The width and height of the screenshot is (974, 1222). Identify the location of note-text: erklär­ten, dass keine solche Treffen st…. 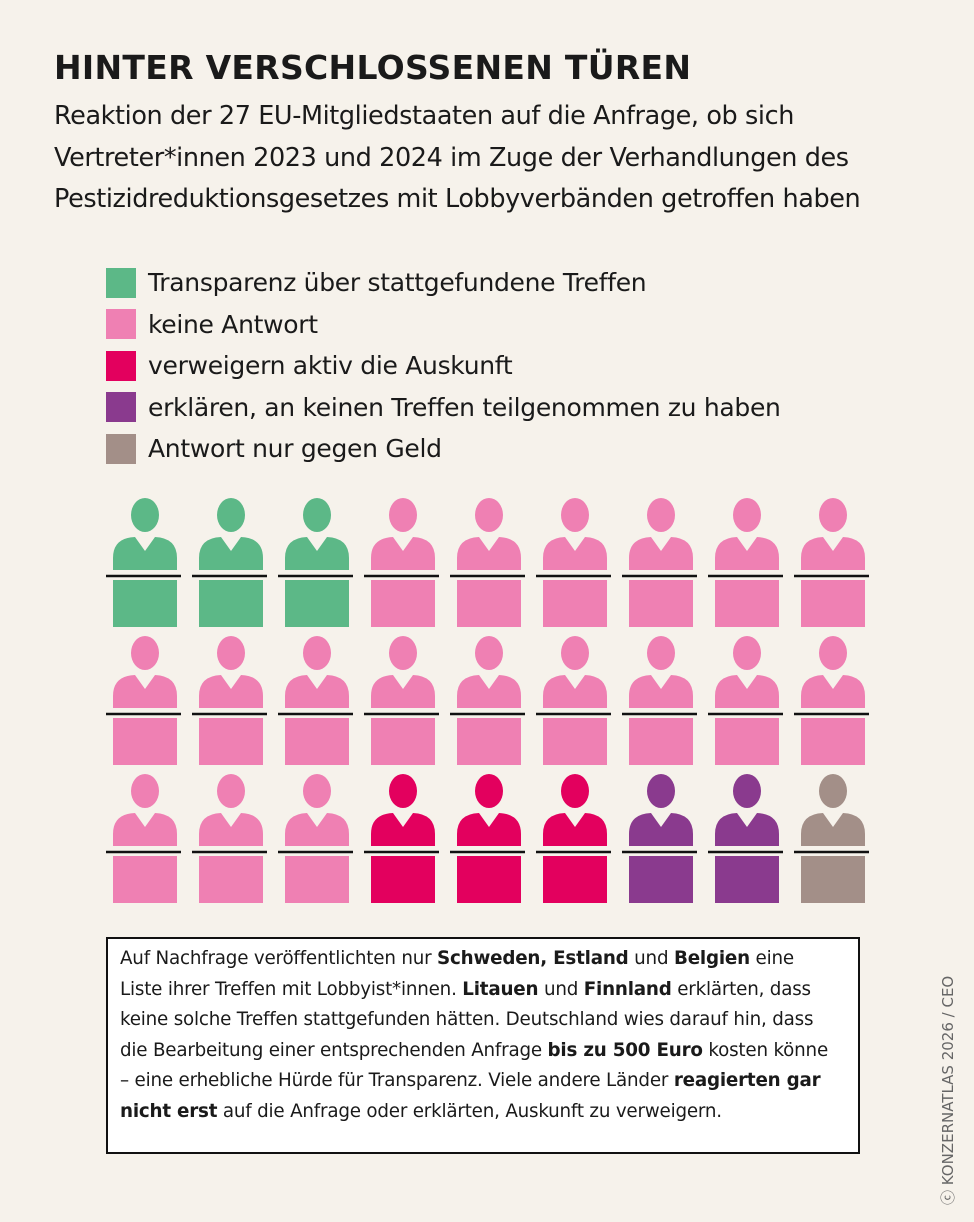
(467, 1019).